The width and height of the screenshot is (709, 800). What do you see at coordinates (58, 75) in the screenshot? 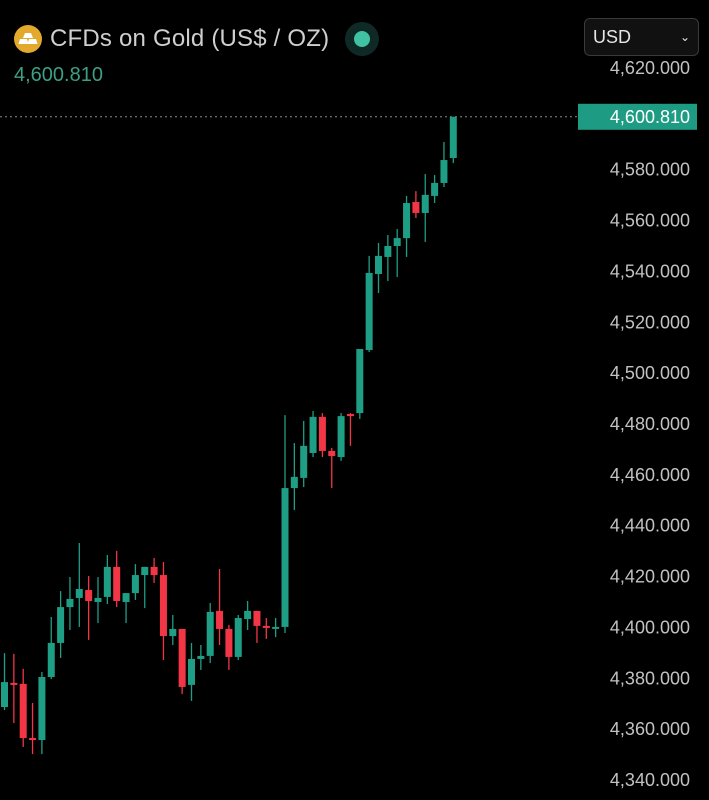
I see `current-price: 4,600.810` at bounding box center [58, 75].